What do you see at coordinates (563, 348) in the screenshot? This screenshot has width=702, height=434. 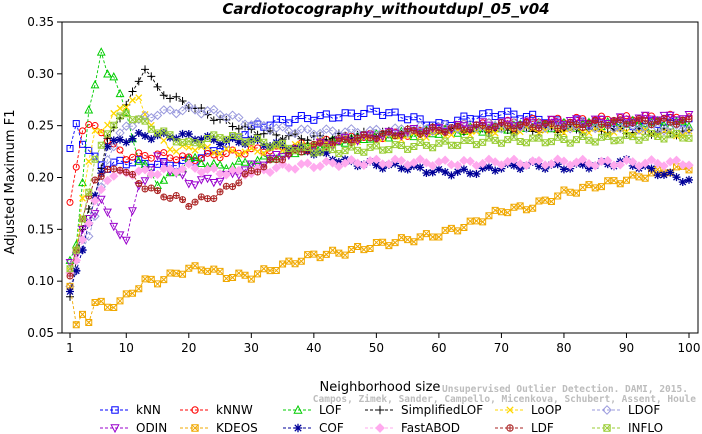 I see `x-tick-label: 80` at bounding box center [563, 348].